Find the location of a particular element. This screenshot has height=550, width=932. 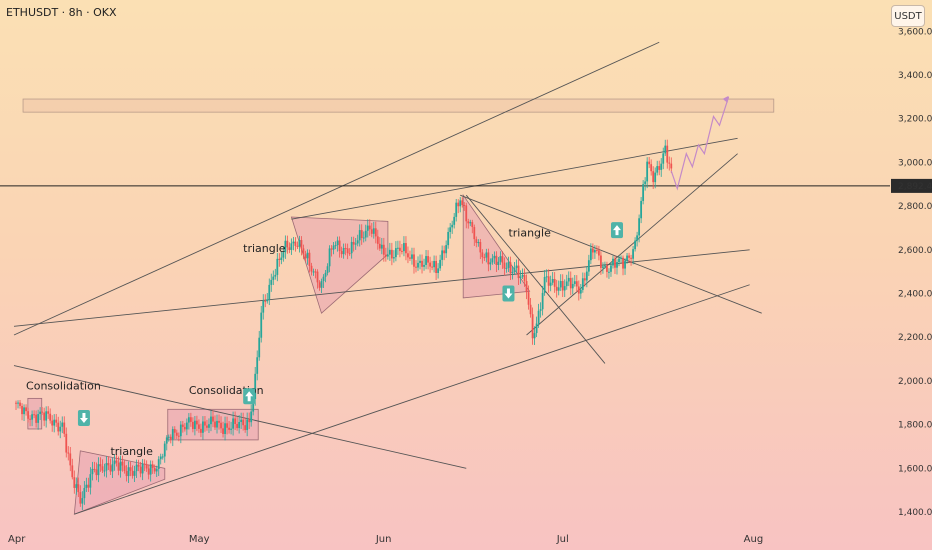

symbol-title: ETHUSDT · 8h · OKX is located at coordinates (61, 12).